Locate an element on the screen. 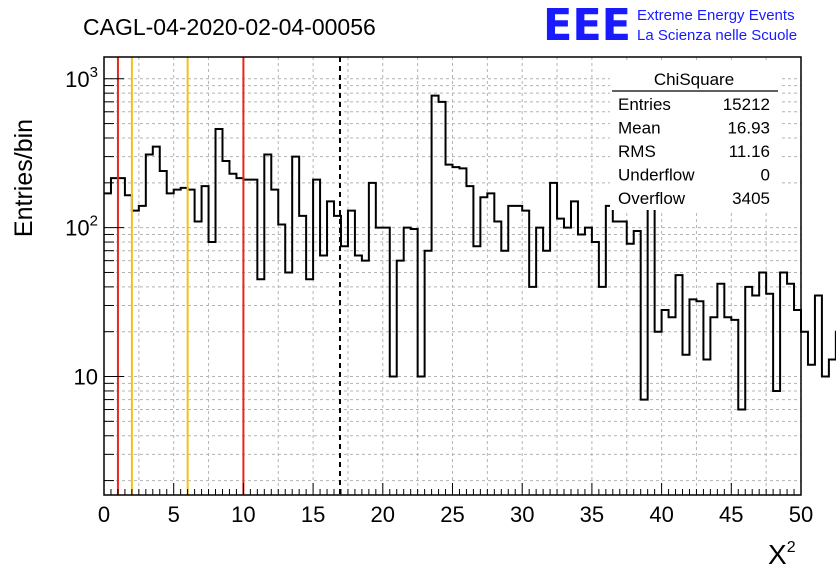  stats-value: 3405 is located at coordinates (751, 198).